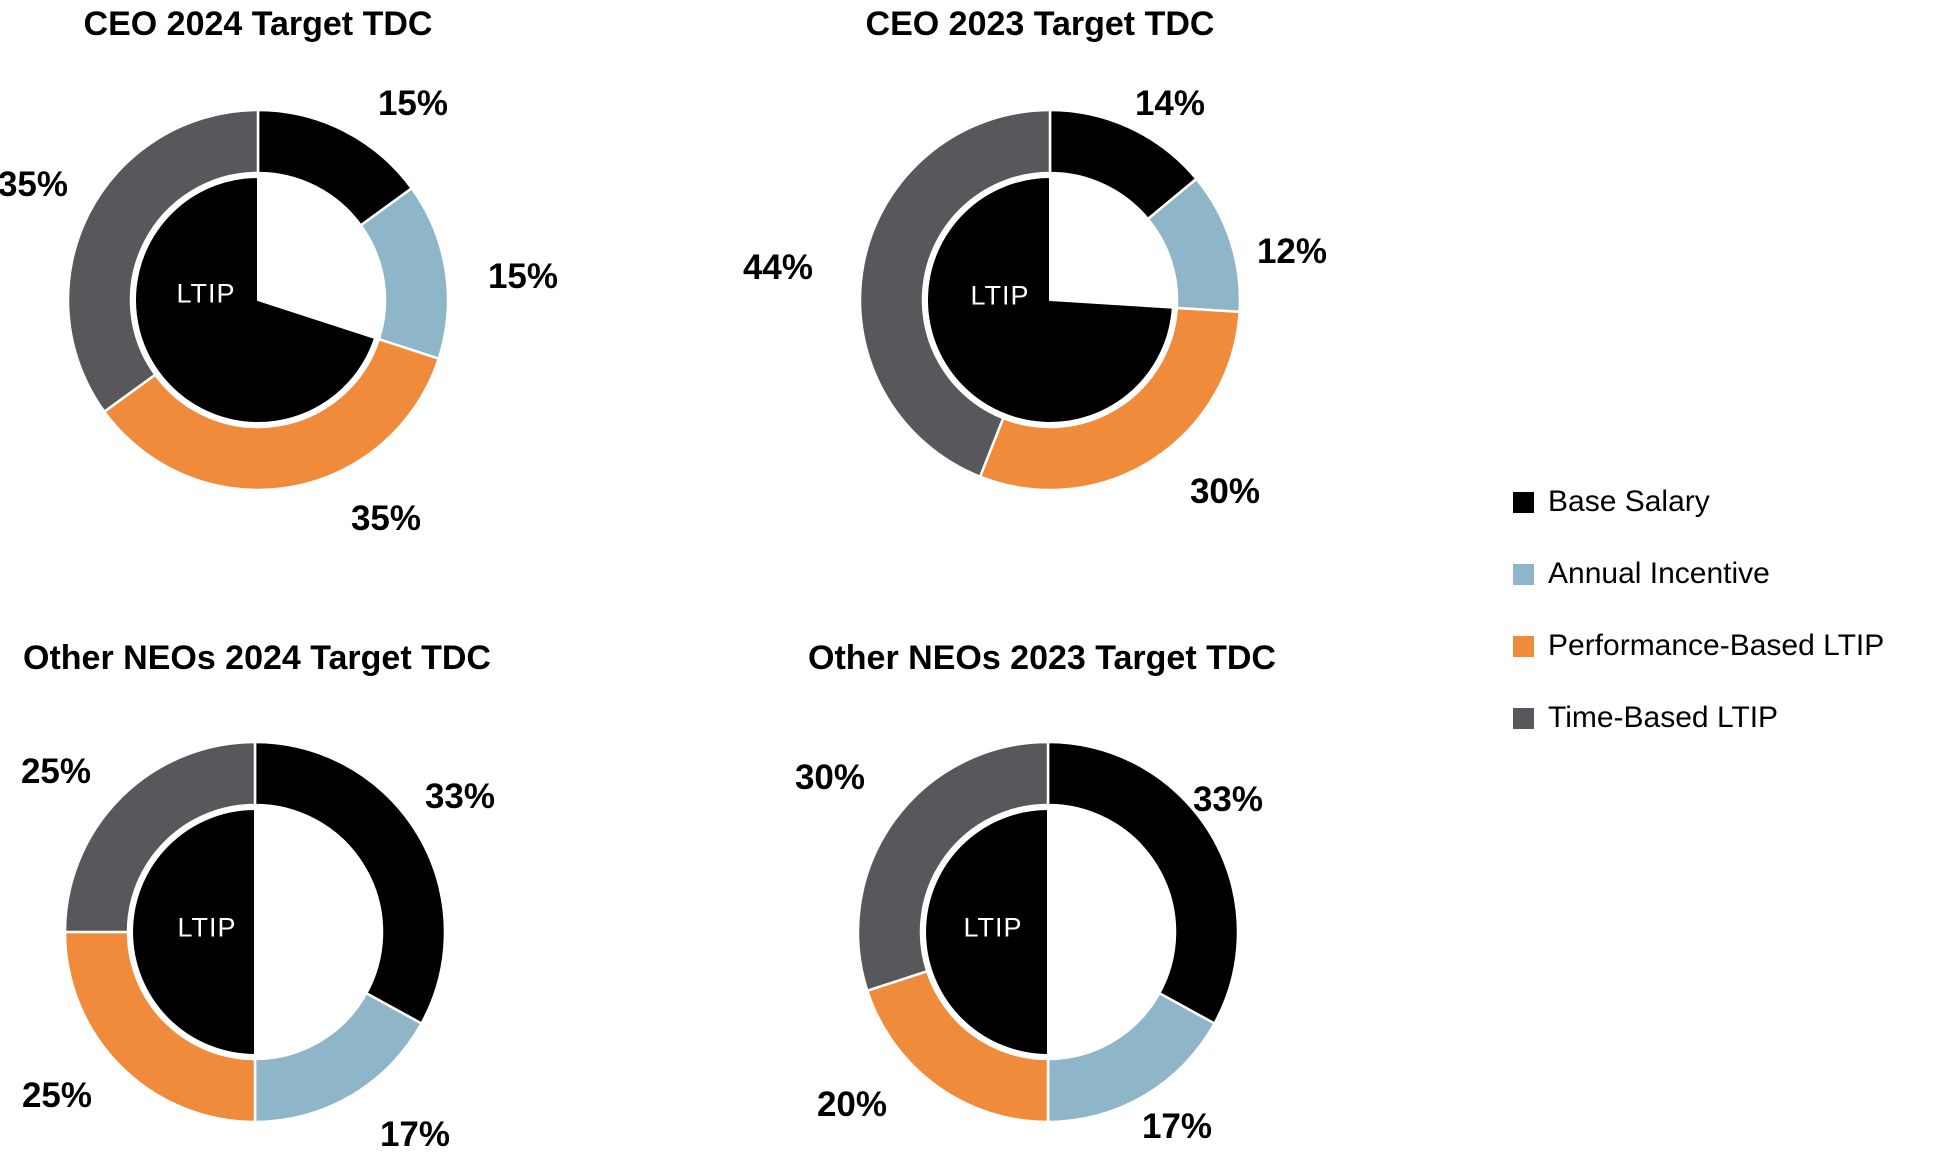 This screenshot has height=1155, width=1947. I want to click on donut-chart-other-neos-2024-target-tdc, so click(255, 932).